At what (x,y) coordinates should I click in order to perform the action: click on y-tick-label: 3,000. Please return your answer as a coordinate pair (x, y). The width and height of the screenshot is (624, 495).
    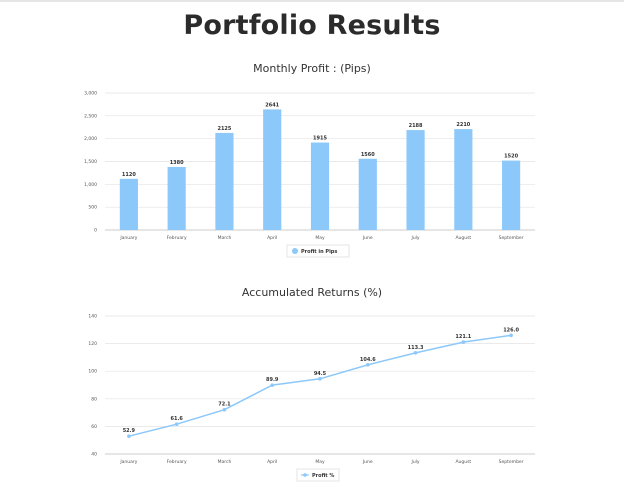
    Looking at the image, I should click on (90, 94).